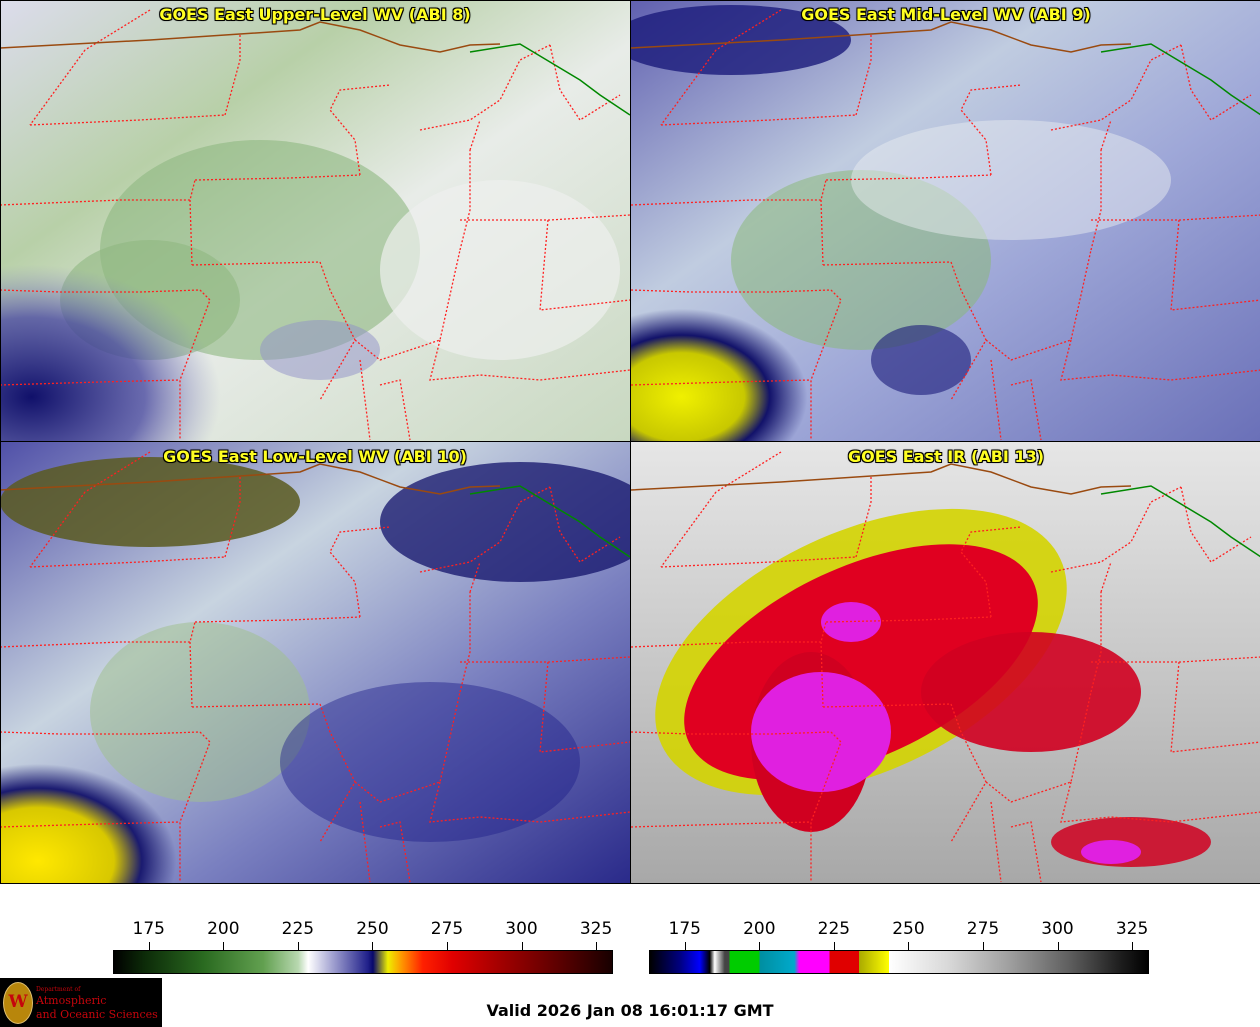  I want to click on wv-colorbar, so click(363, 962).